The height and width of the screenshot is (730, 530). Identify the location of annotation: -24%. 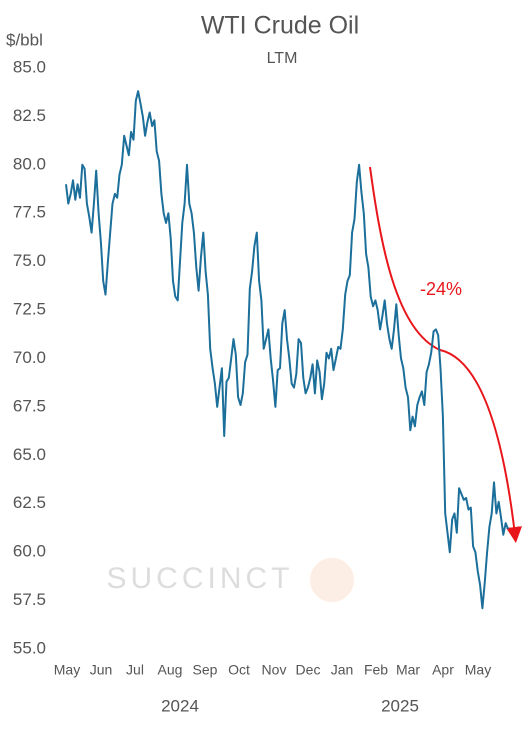
(441, 289).